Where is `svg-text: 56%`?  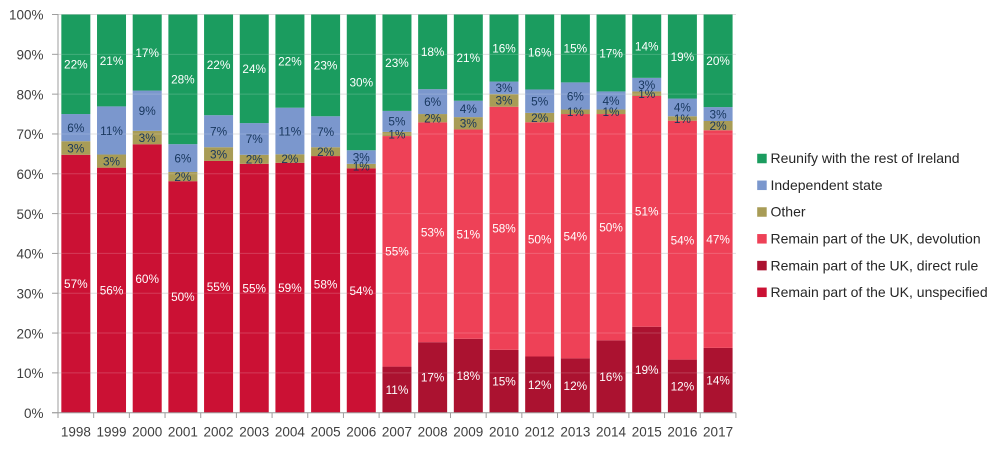 svg-text: 56% is located at coordinates (112, 290).